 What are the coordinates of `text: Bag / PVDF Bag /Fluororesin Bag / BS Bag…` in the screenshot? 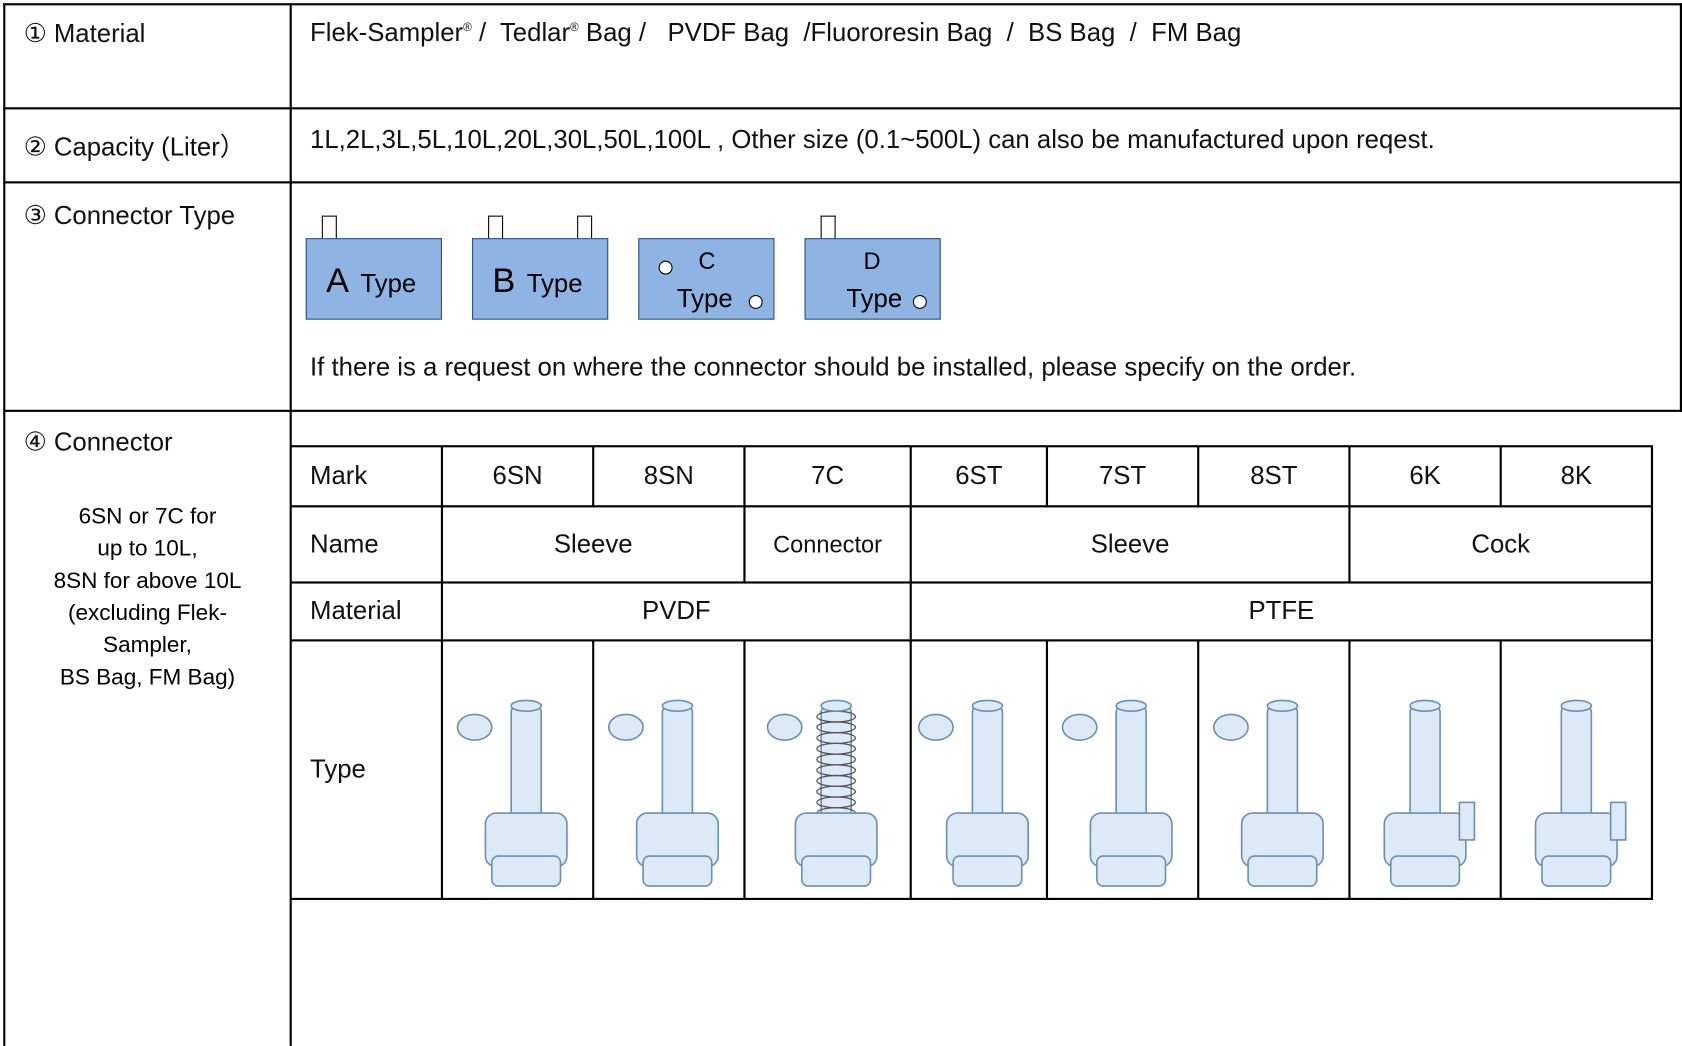 It's located at (910, 33).